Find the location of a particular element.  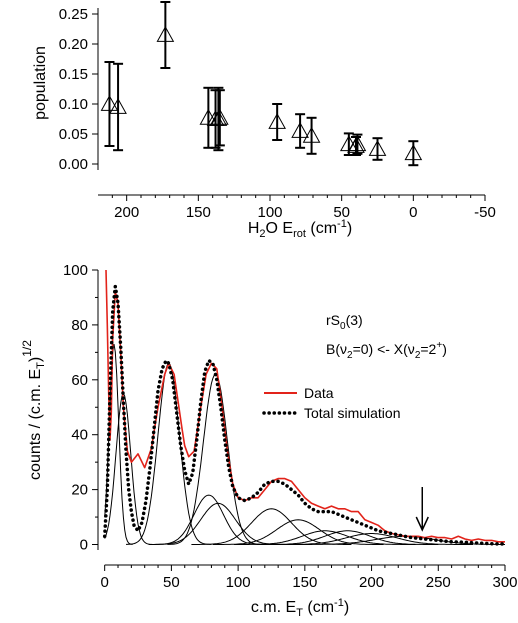

top-y-tick-label: 0.15 is located at coordinates (73, 74).